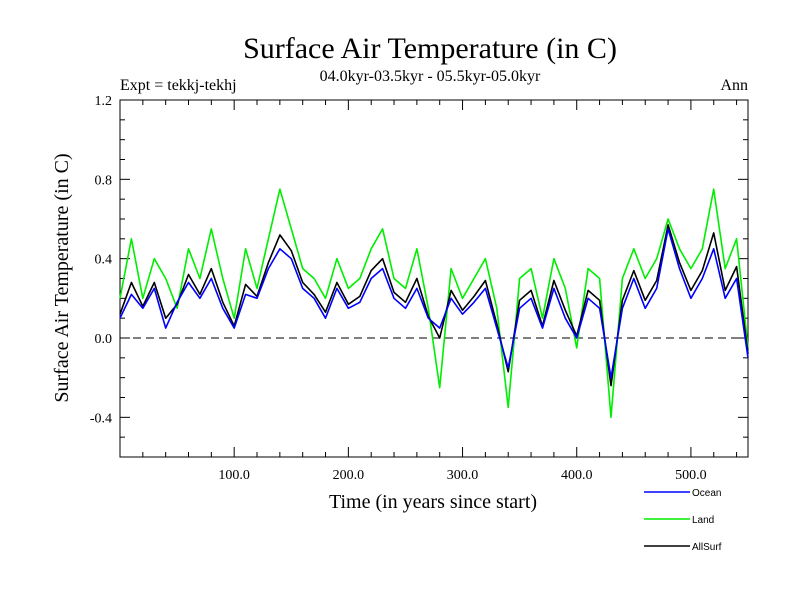  I want to click on y-tick-label: 0.4, so click(104, 260).